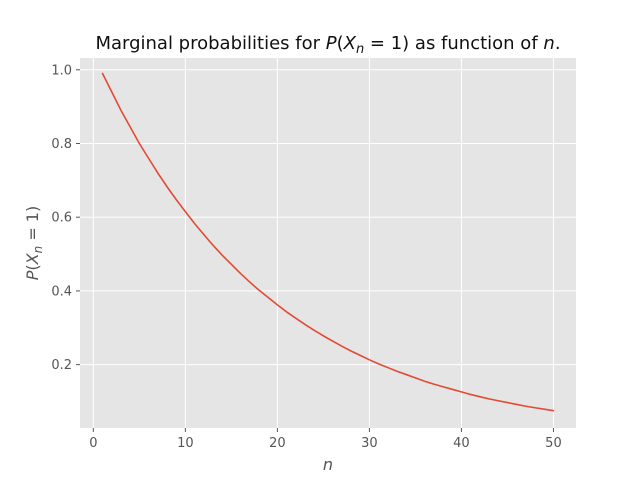 The height and width of the screenshot is (480, 640). I want to click on y-tick-label: 0.2, so click(61, 365).